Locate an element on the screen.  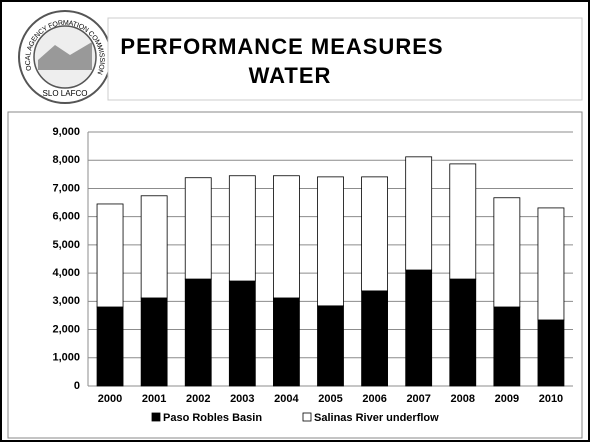
x-tick-label: 2001 is located at coordinates (154, 399).